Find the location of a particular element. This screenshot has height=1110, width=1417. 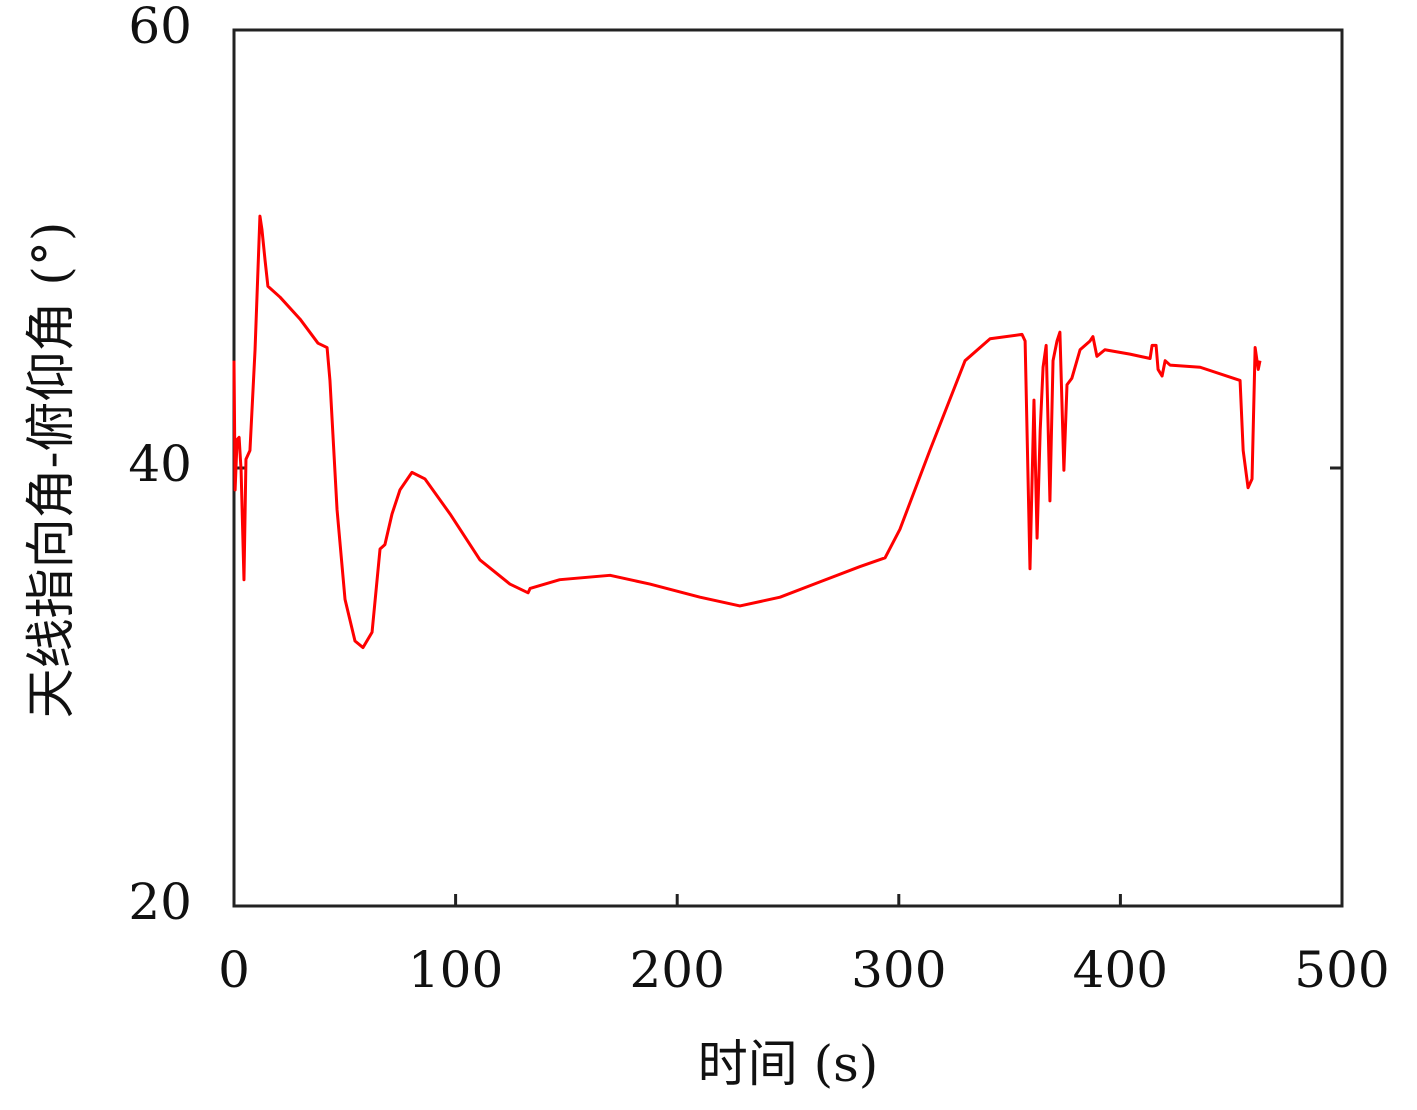

y-axis-label: 天线指向角-俯仰角 (°) is located at coordinates (51, 470).